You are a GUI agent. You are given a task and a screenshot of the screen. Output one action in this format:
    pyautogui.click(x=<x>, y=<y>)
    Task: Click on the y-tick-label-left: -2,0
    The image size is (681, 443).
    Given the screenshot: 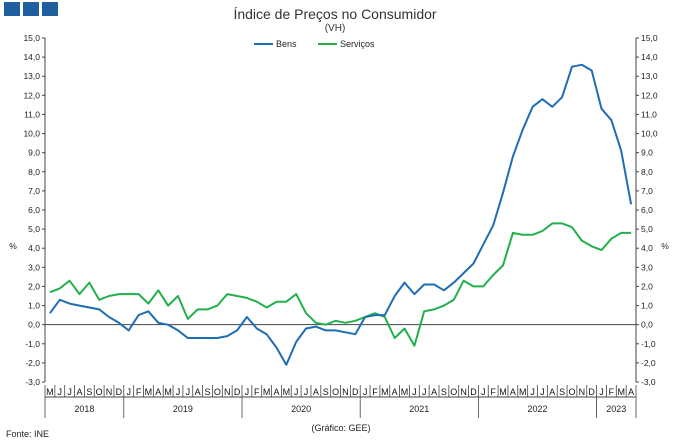 What is the action you would take?
    pyautogui.click(x=32, y=363)
    